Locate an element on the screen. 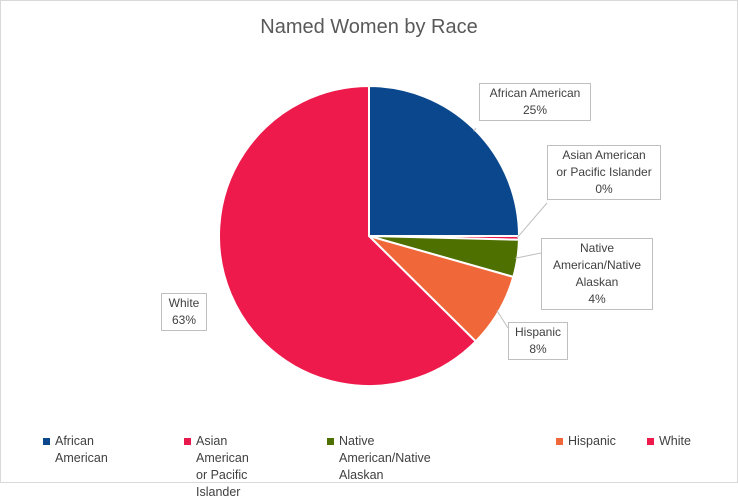 Image resolution: width=738 pixels, height=501 pixels. legend-label: Hispanic is located at coordinates (592, 441).